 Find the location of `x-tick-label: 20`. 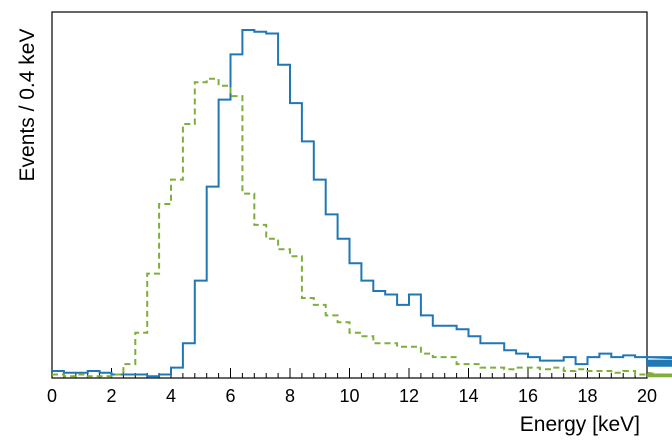

x-tick-label: 20 is located at coordinates (647, 396).